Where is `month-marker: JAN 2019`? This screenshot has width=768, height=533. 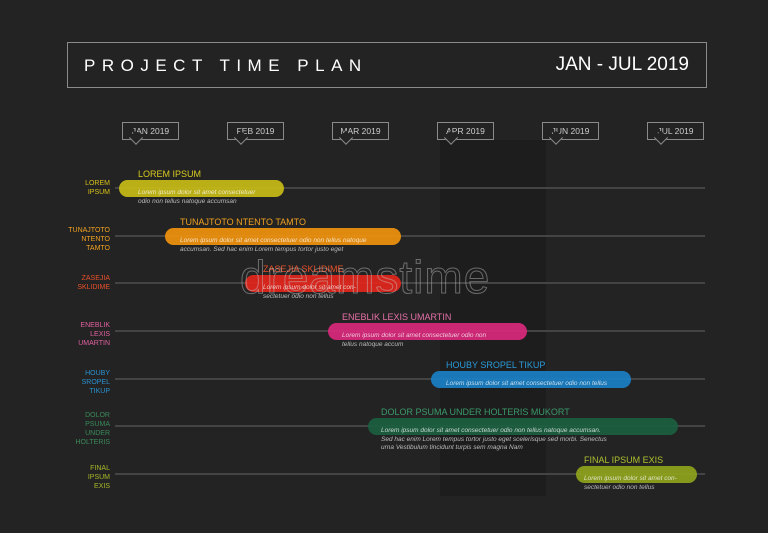
month-marker: JAN 2019 is located at coordinates (150, 131).